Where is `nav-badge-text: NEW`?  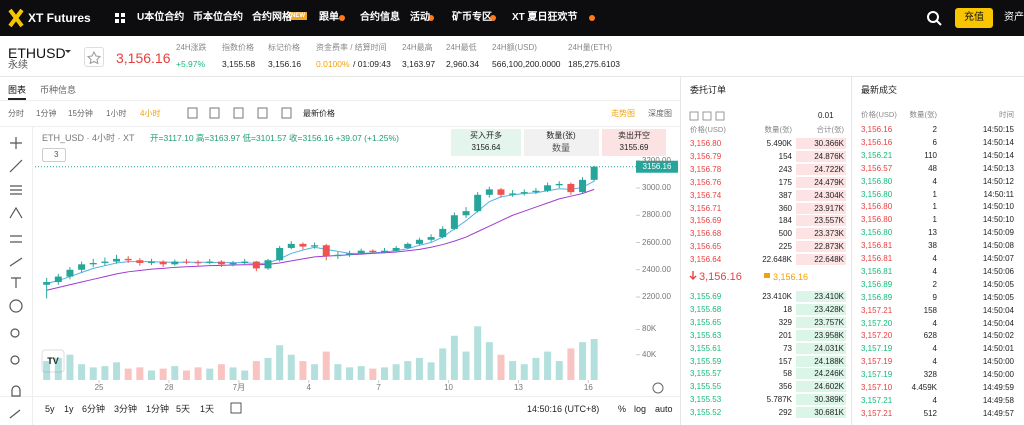
nav-badge-text: NEW is located at coordinates (298, 16).